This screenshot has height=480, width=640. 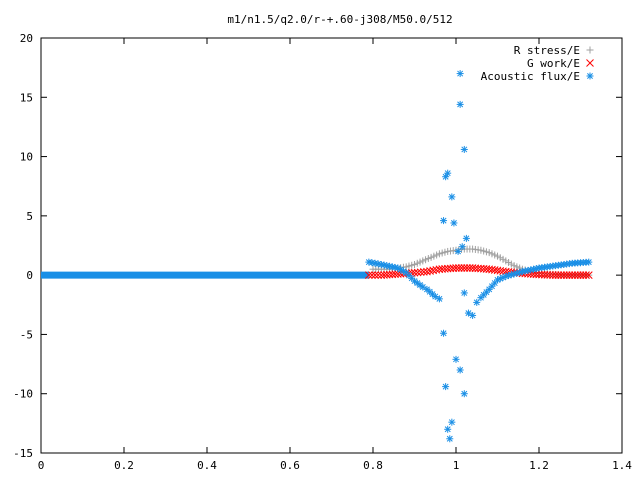 What do you see at coordinates (207, 465) in the screenshot?
I see `x-tick-label: 0.4` at bounding box center [207, 465].